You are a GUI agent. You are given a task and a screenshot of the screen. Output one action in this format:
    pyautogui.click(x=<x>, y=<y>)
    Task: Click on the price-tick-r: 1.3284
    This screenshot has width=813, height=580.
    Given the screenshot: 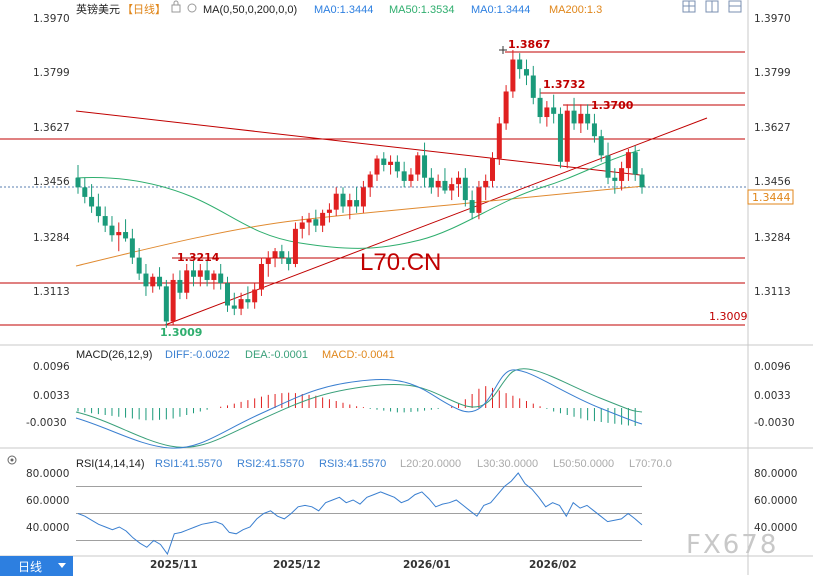 What is the action you would take?
    pyautogui.click(x=772, y=238)
    